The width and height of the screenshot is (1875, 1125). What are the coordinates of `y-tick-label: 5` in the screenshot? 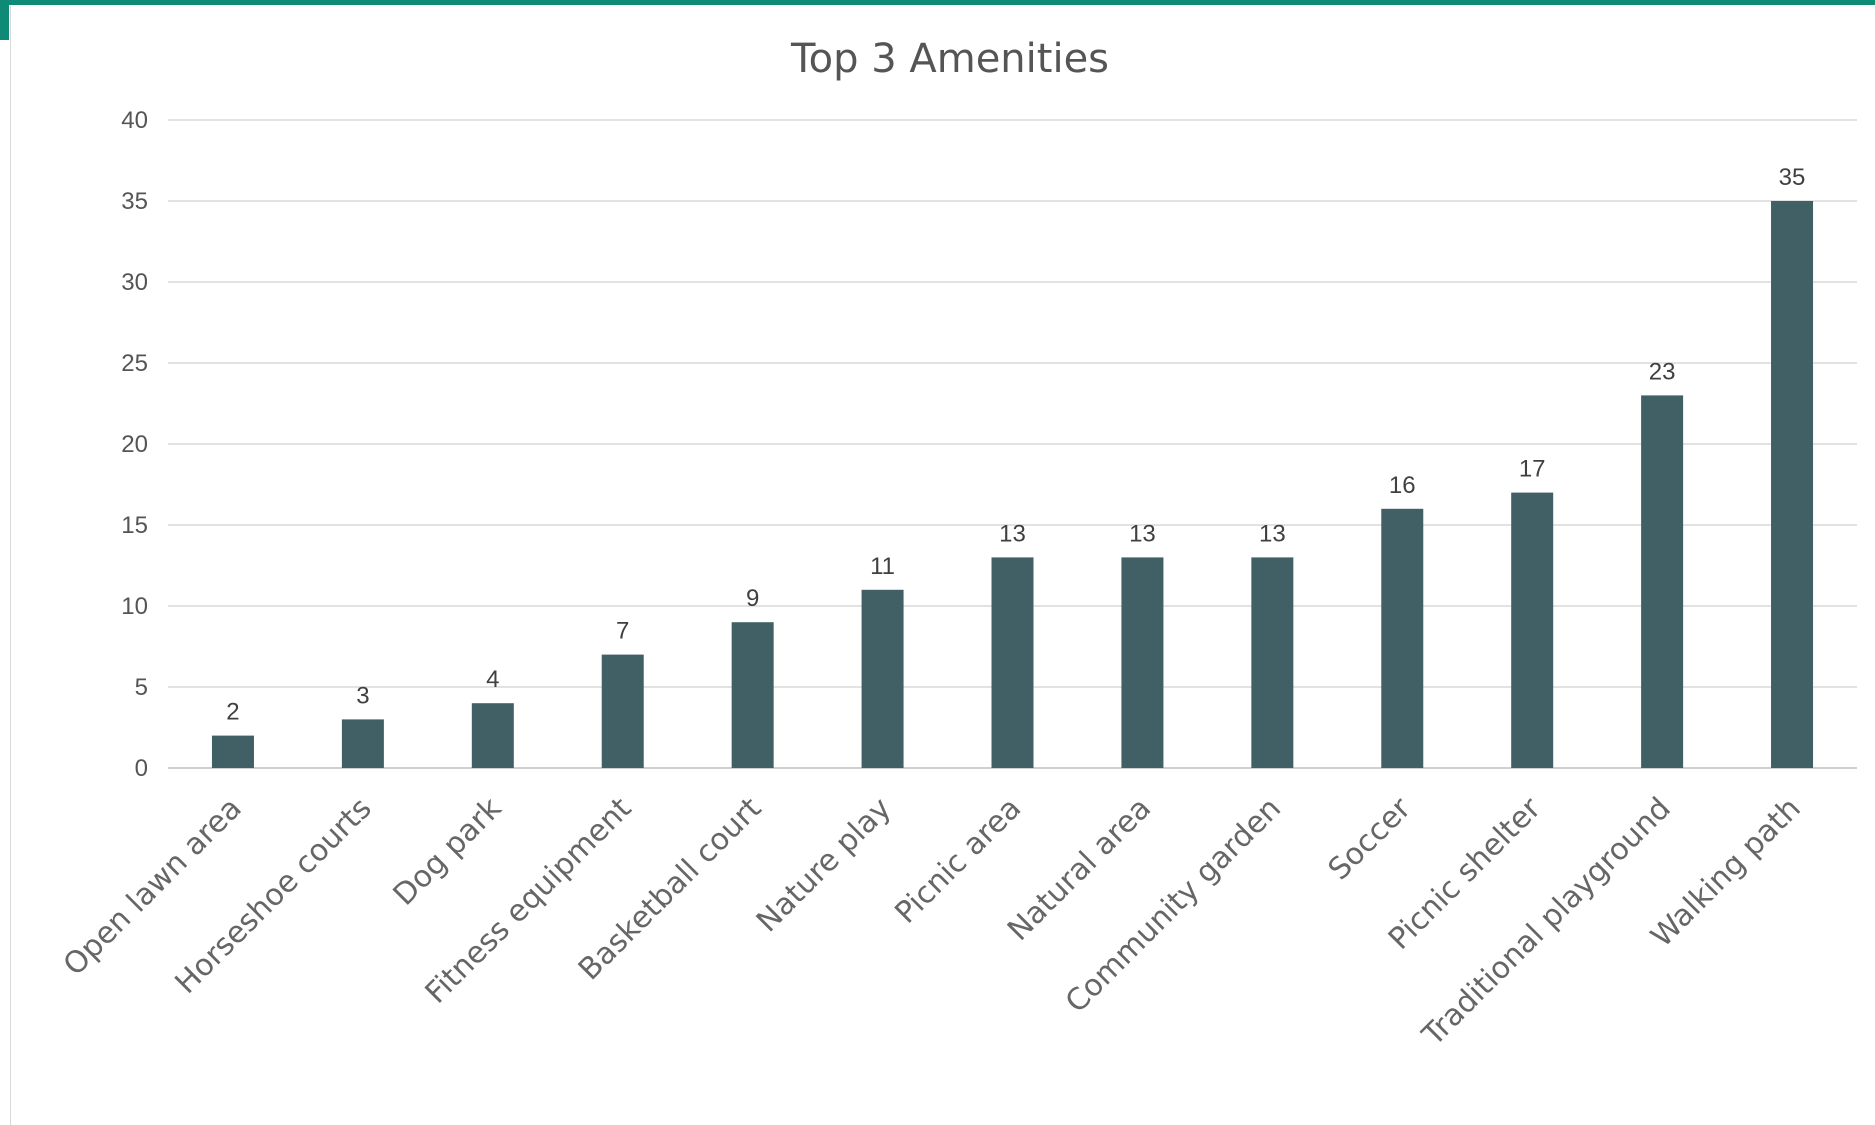 It's located at (141, 687).